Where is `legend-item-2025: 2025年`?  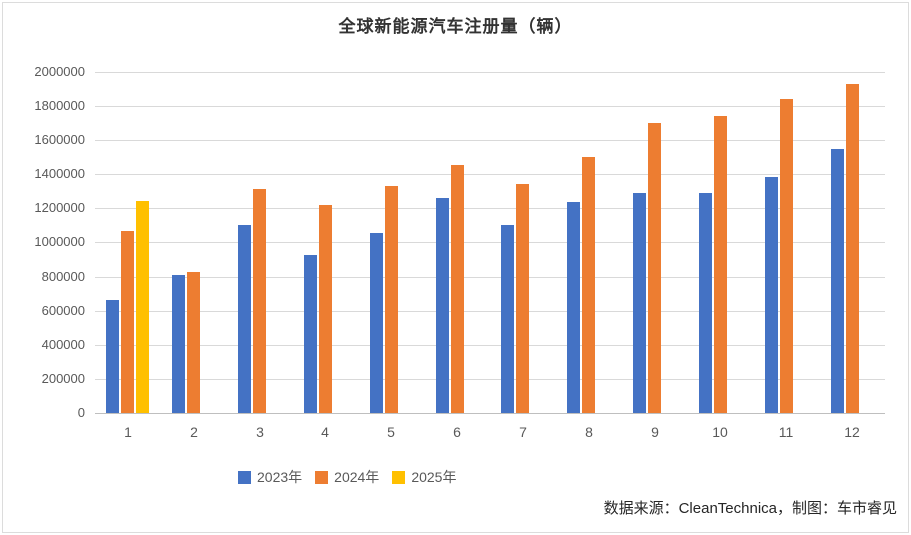
legend-item-2025: 2025年 is located at coordinates (424, 477).